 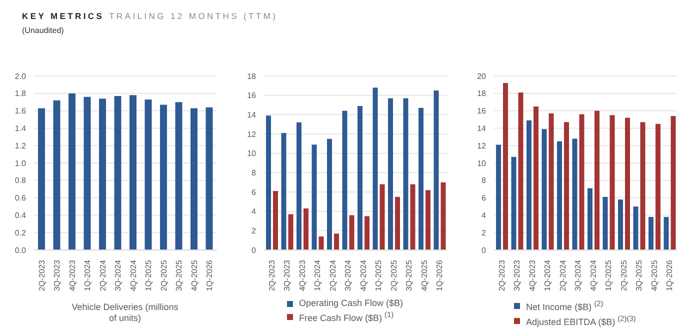 I want to click on y-tick-label: 1.0, so click(x=20, y=163).